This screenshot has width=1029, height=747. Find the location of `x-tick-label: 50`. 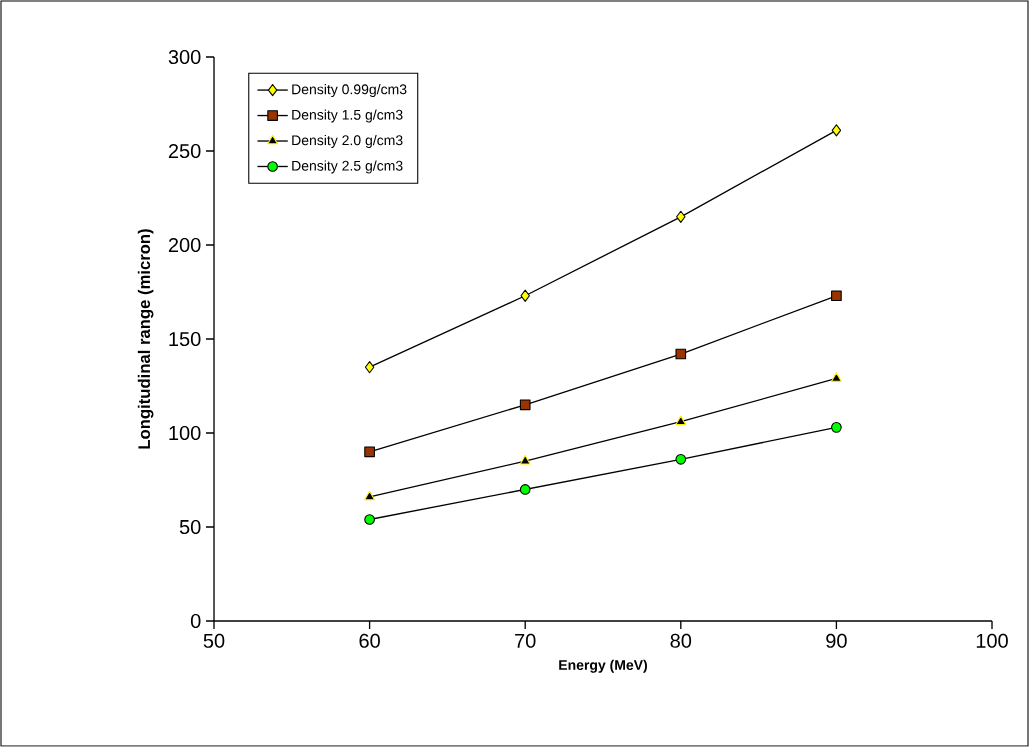

x-tick-label: 50 is located at coordinates (214, 640).